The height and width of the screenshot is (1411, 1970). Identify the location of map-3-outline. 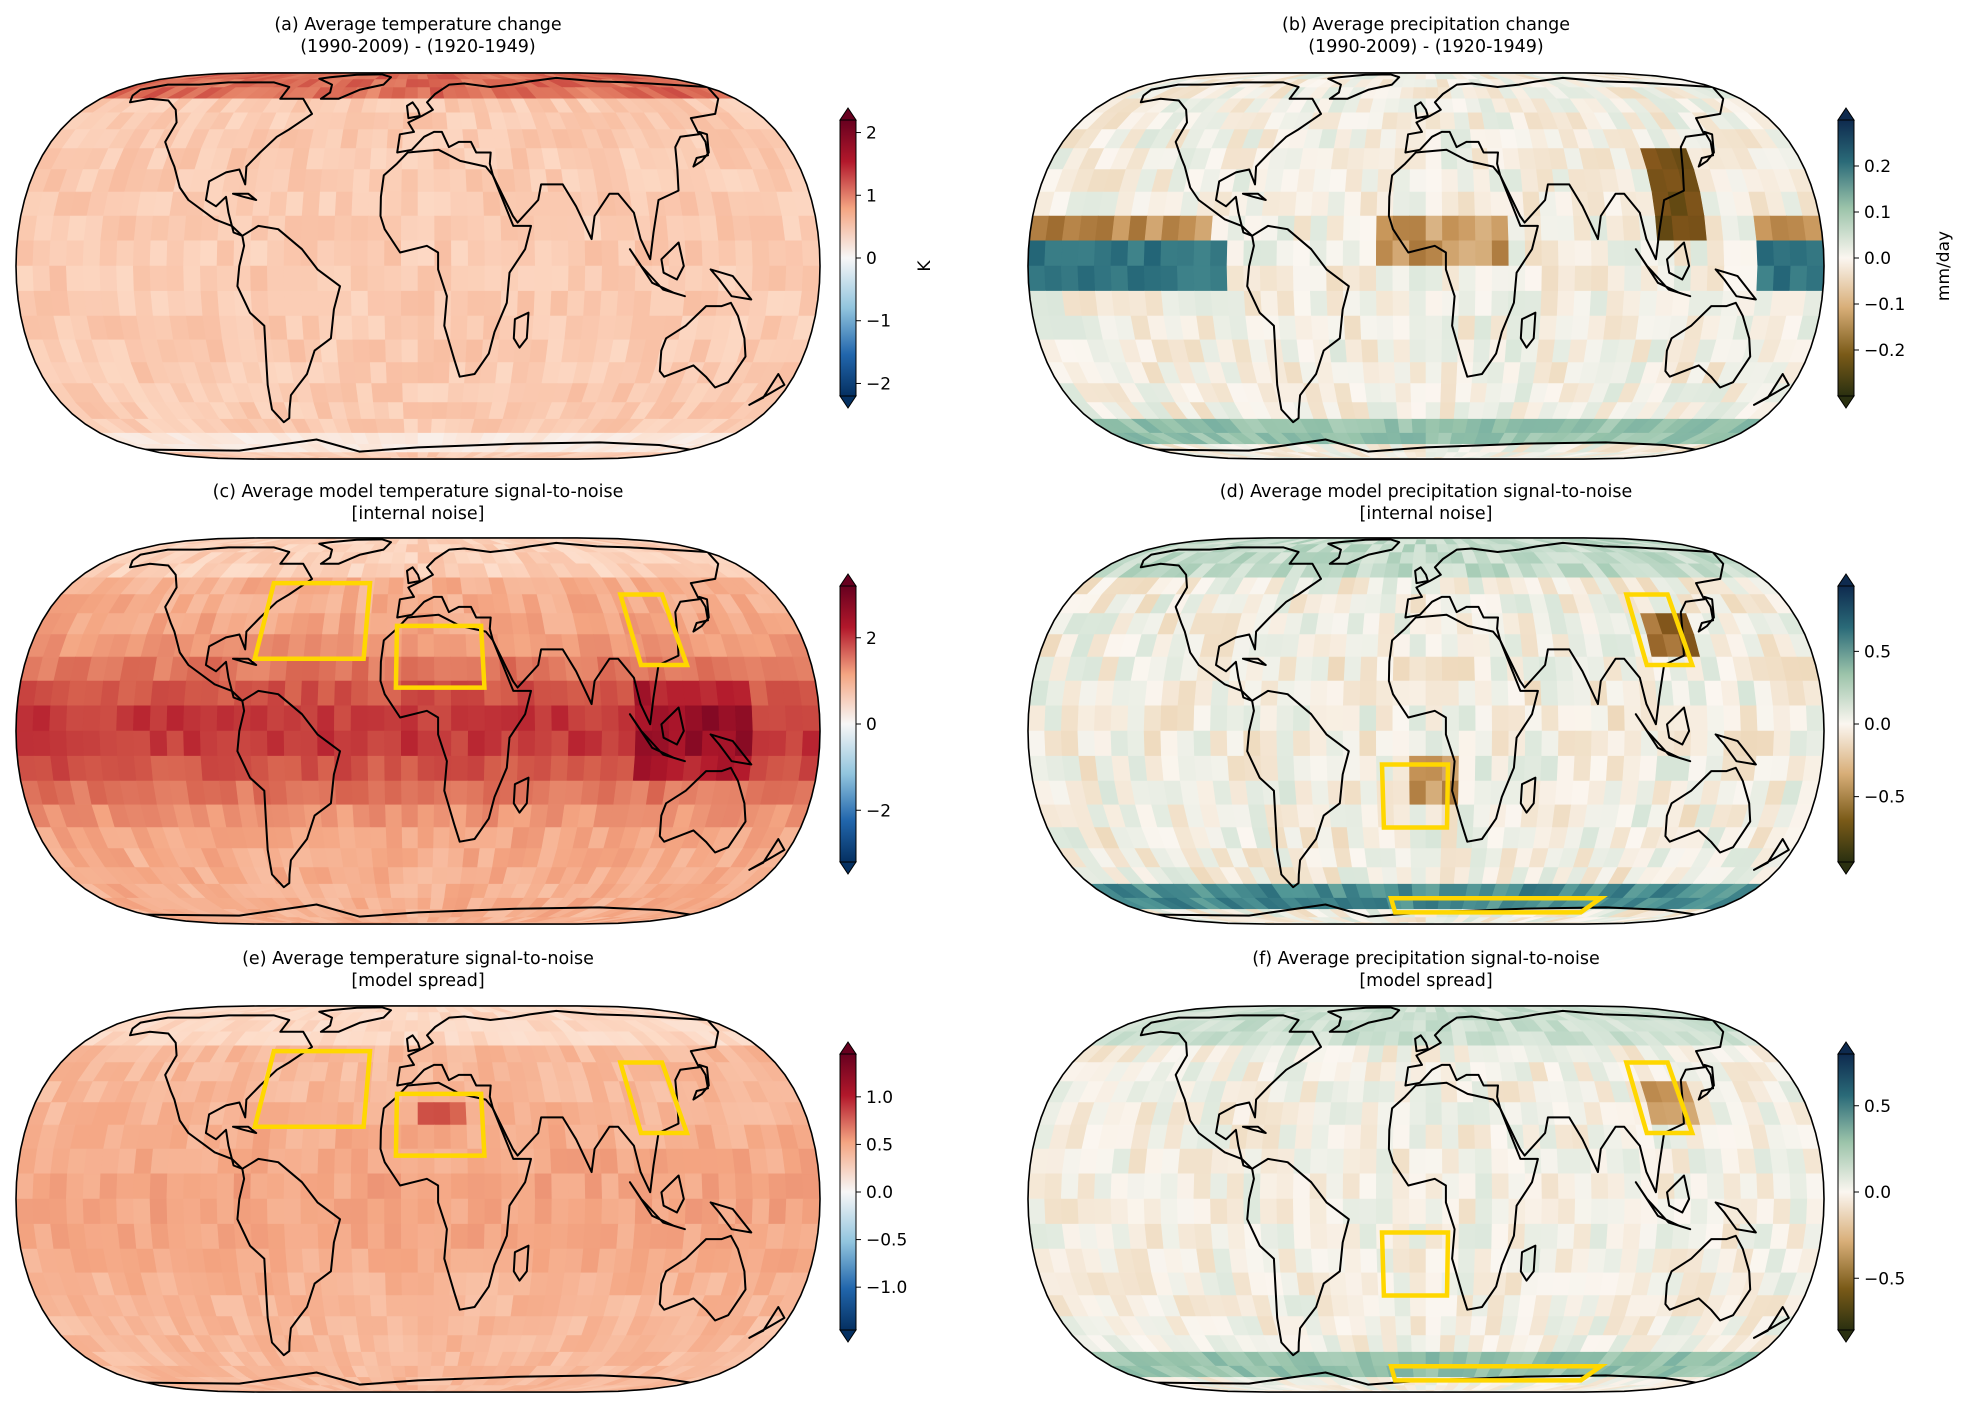
(1426, 731).